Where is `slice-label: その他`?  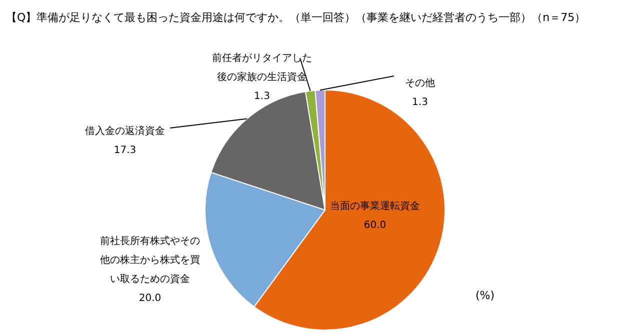 slice-label: その他 is located at coordinates (420, 83).